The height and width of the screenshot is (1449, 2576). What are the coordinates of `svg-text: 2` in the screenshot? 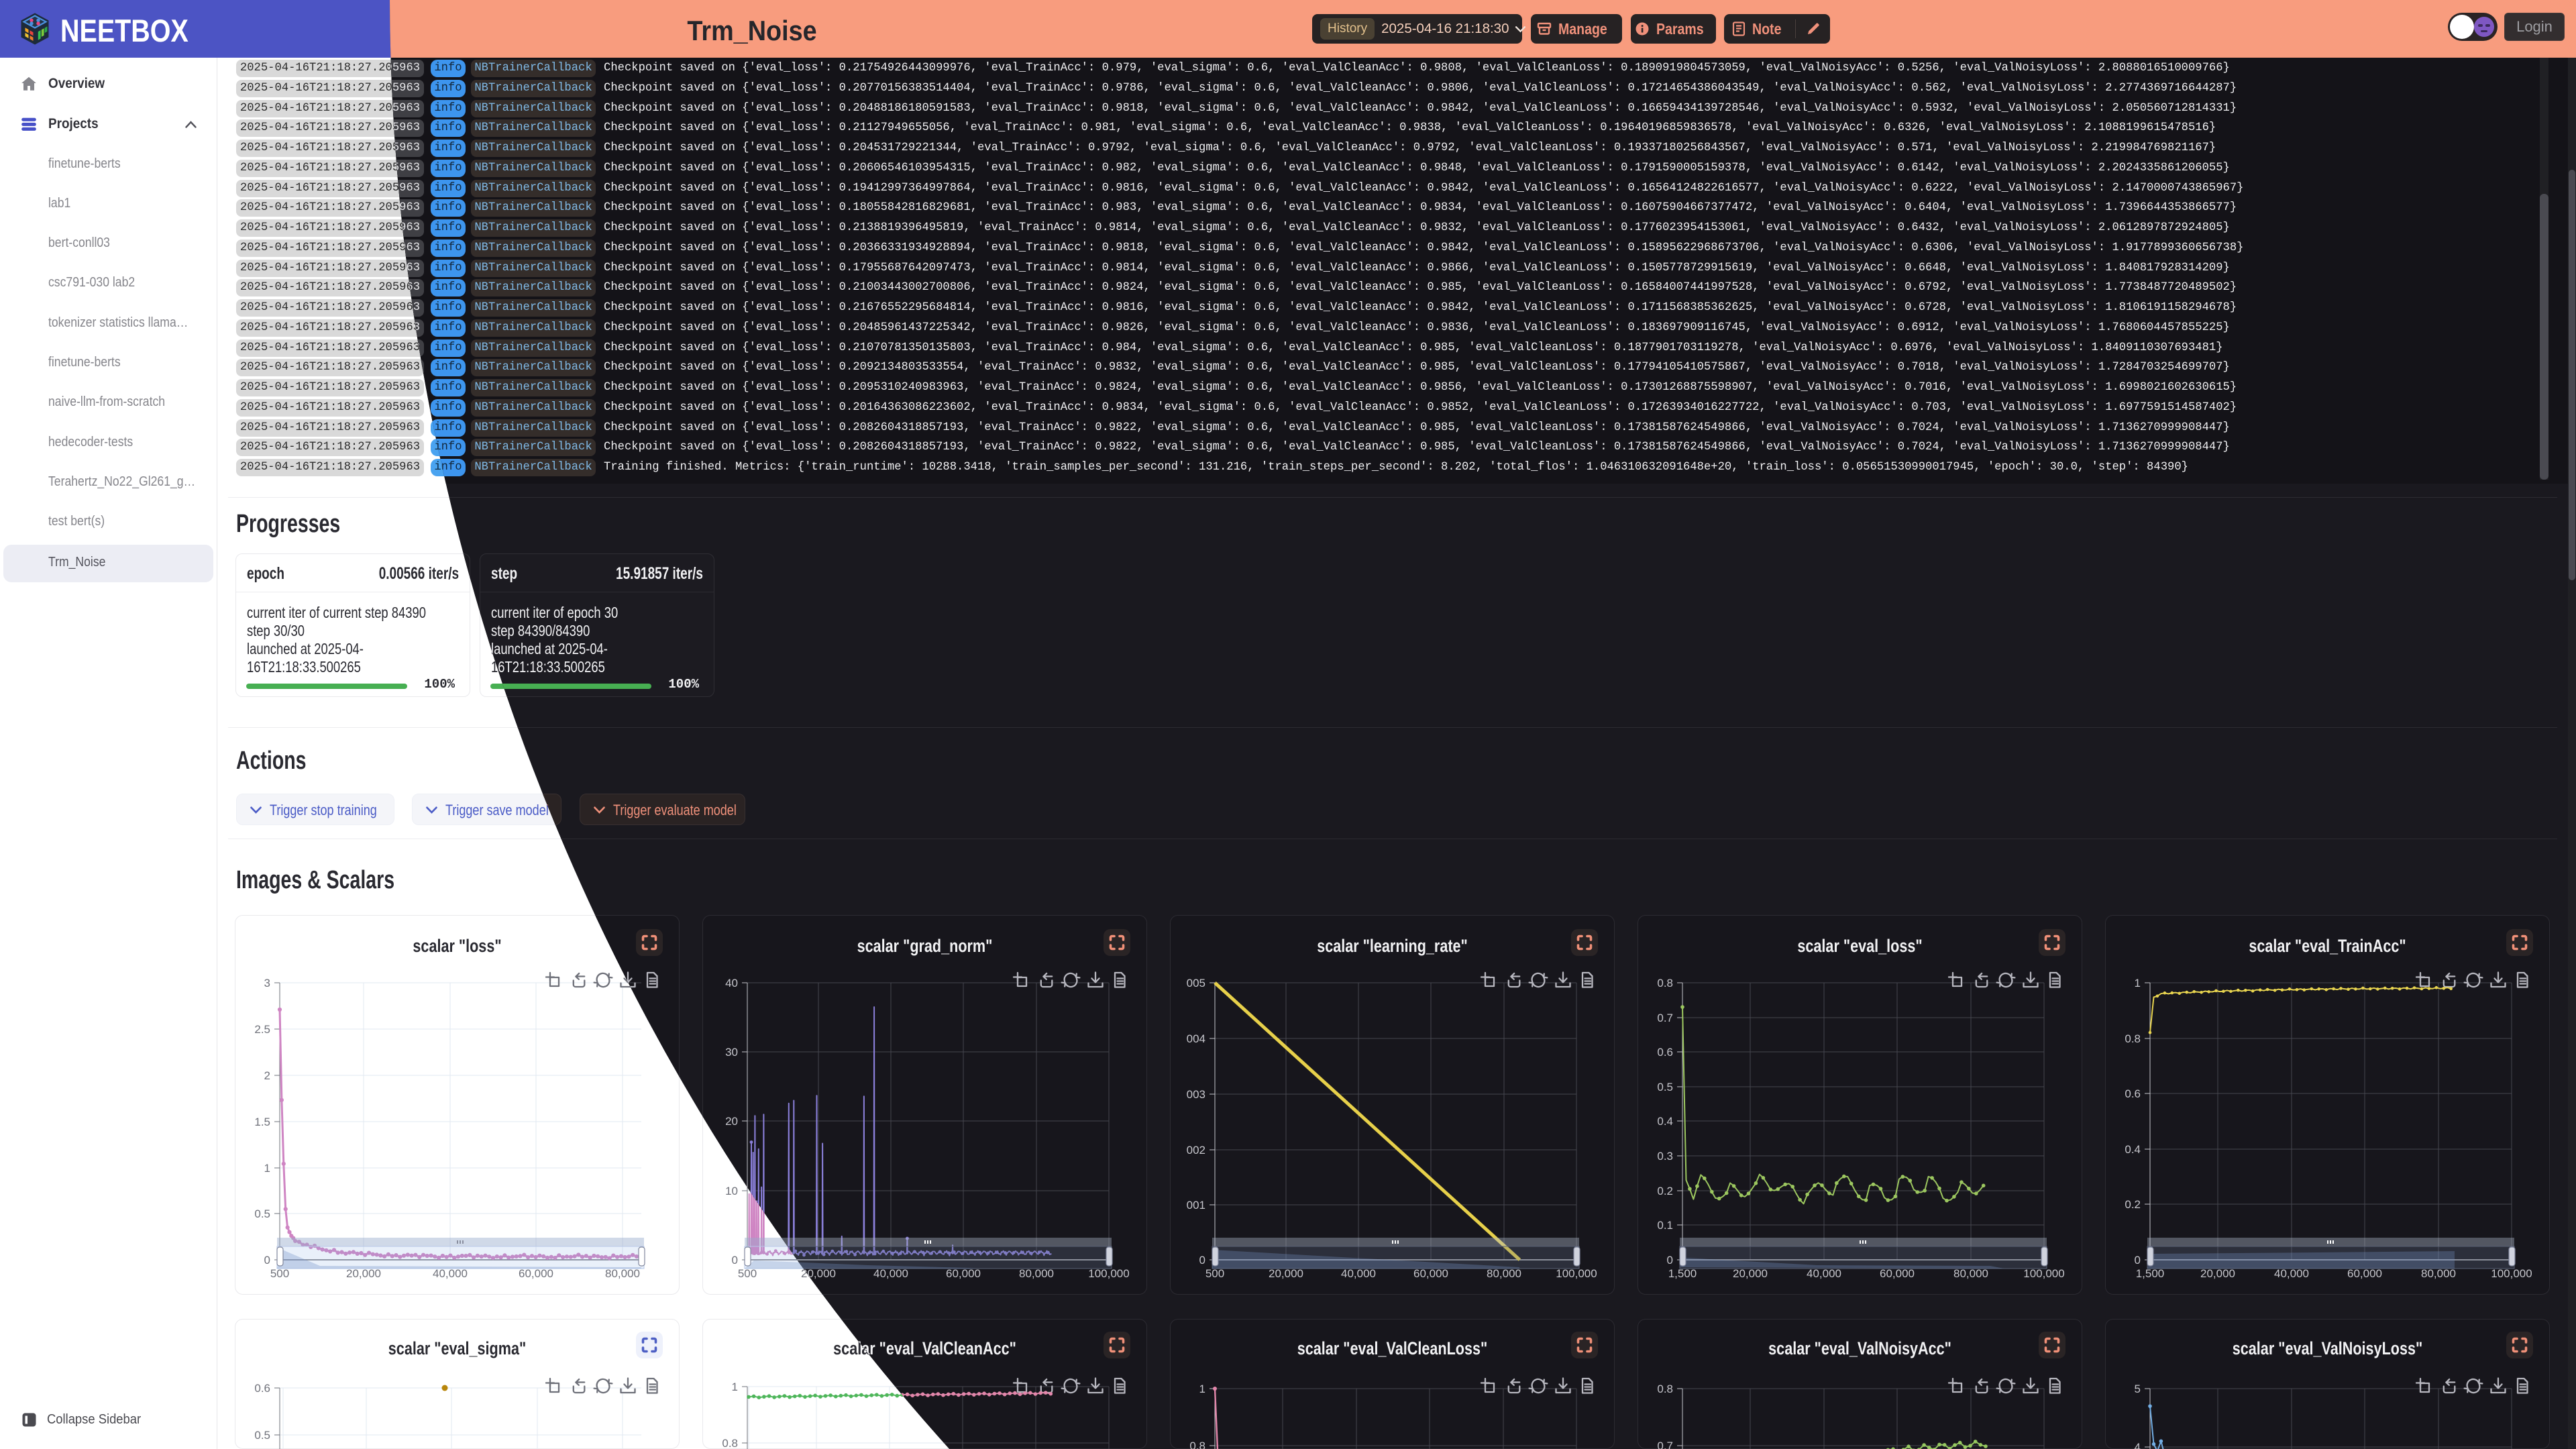 It's located at (267, 1075).